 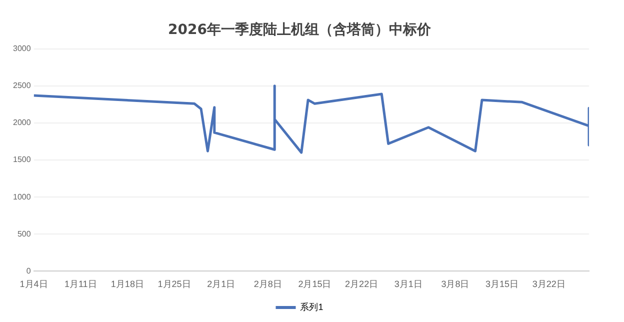 I want to click on y-tick-label: 2000, so click(x=22, y=123).